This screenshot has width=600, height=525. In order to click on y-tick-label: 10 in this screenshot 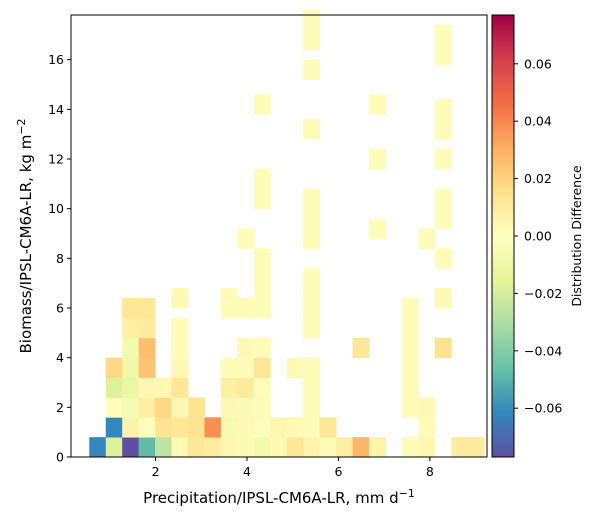, I will do `click(56, 208)`.